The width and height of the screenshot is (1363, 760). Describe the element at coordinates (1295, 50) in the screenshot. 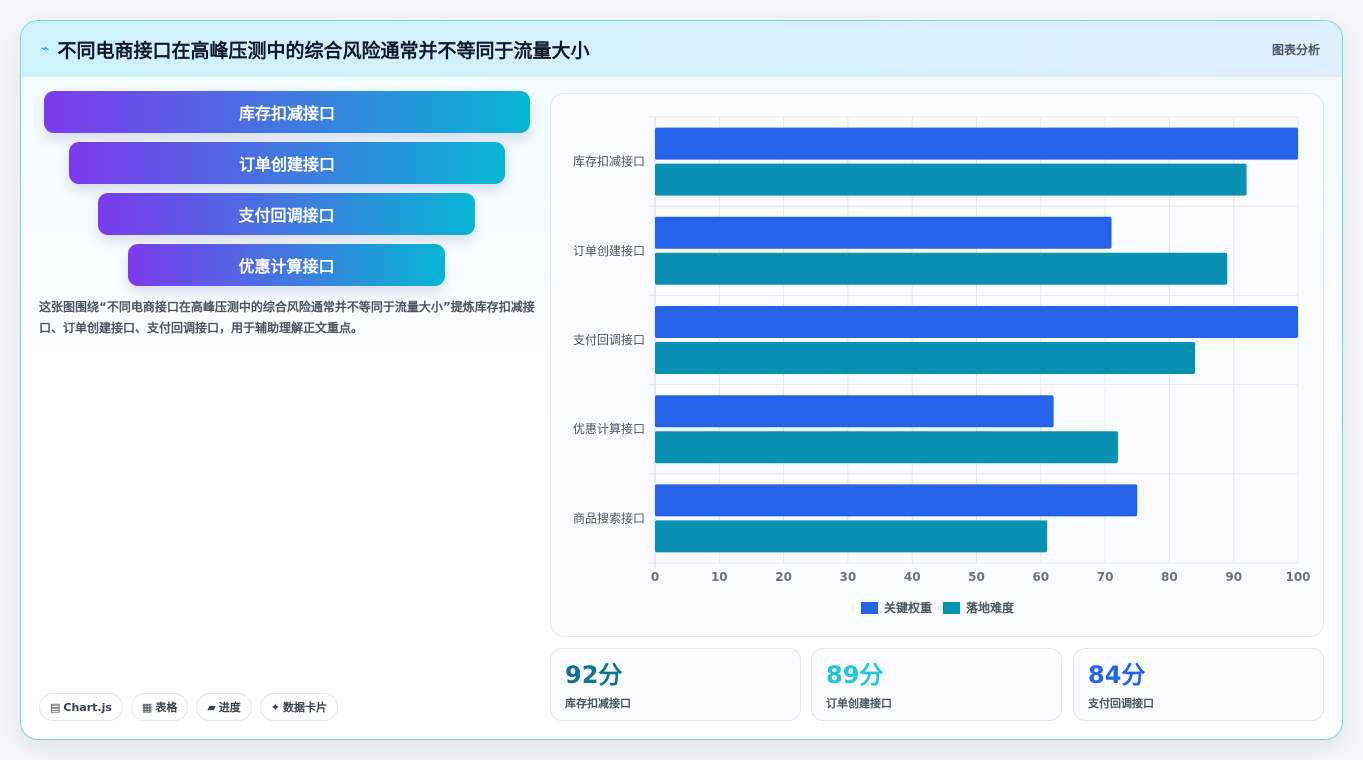

I see `header-tag: 图表分析` at that location.